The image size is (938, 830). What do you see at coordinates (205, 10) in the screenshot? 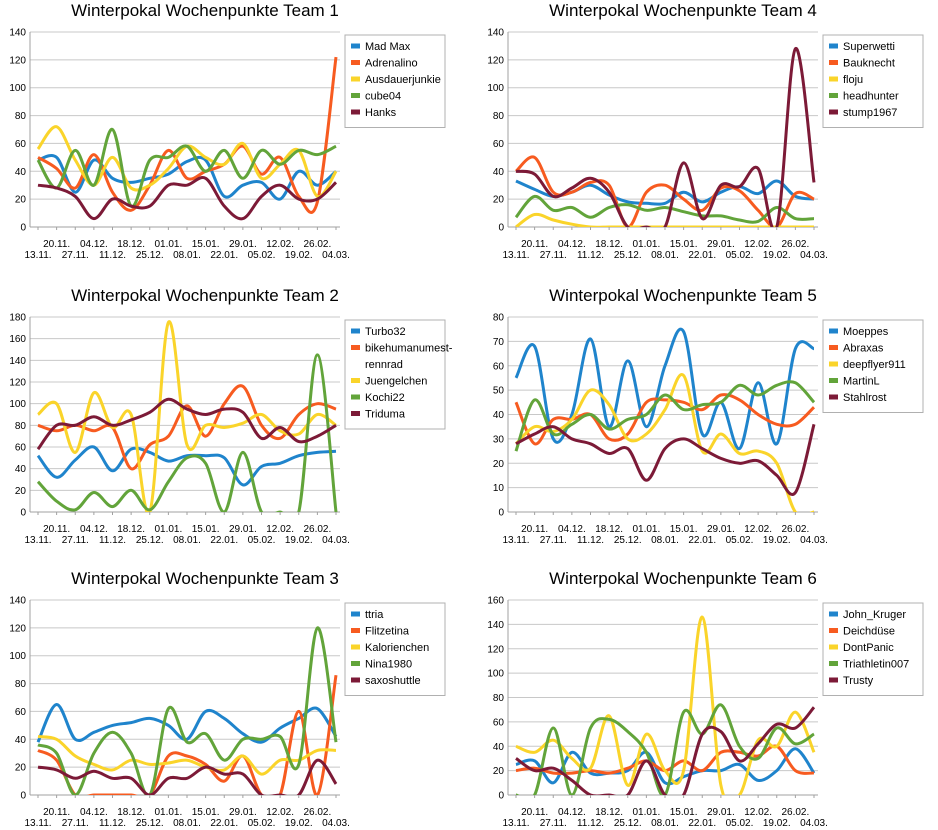
I see `chart-title: Winterpokal Wochenpunkte Team 1` at bounding box center [205, 10].